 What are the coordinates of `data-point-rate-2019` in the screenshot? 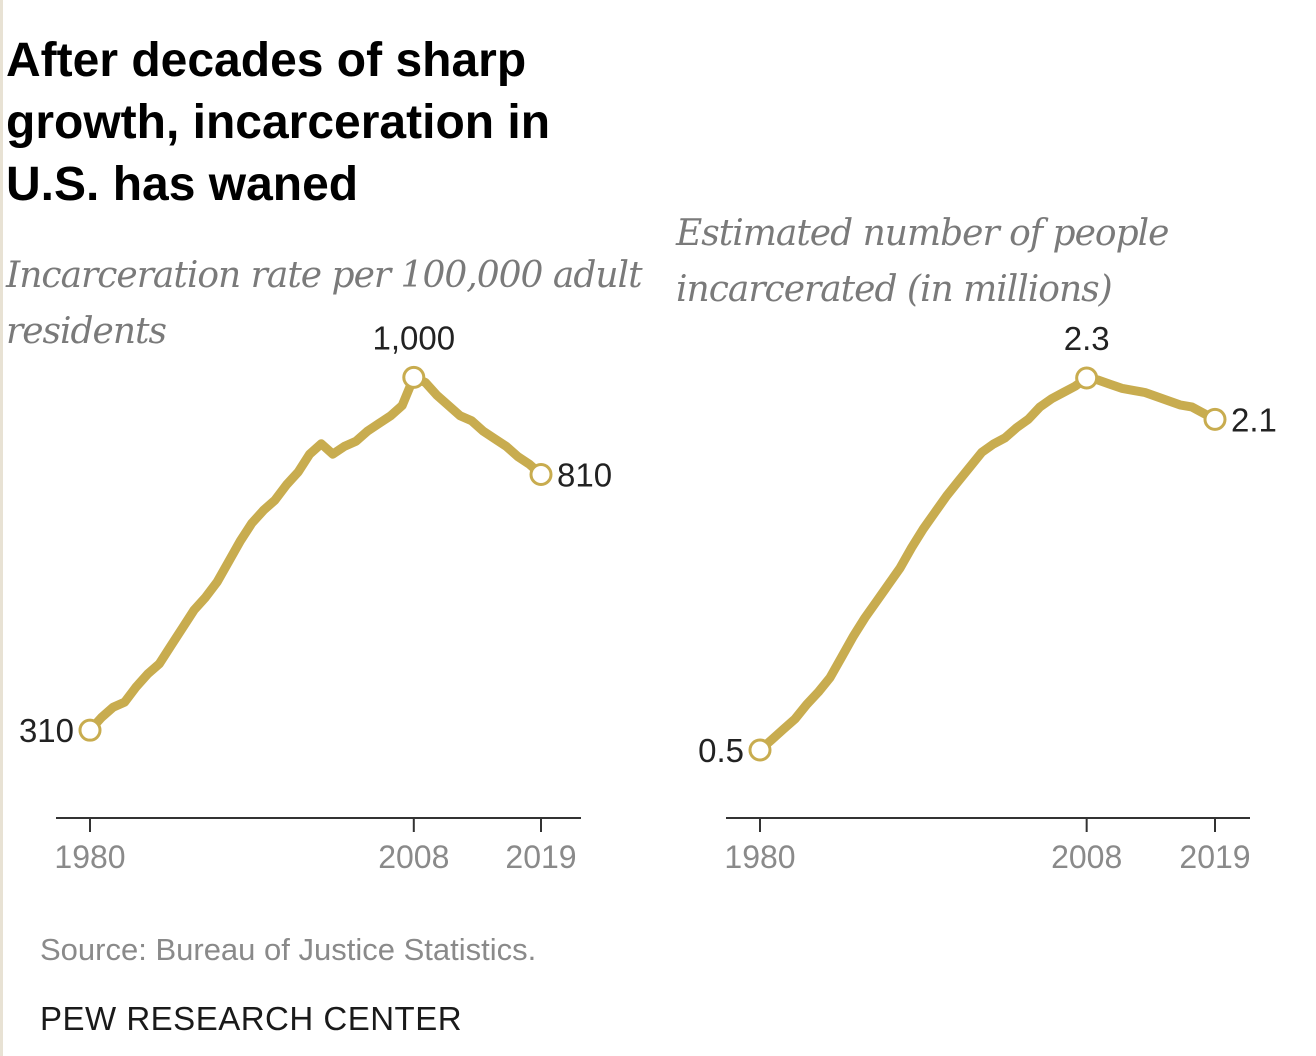 It's located at (541, 475).